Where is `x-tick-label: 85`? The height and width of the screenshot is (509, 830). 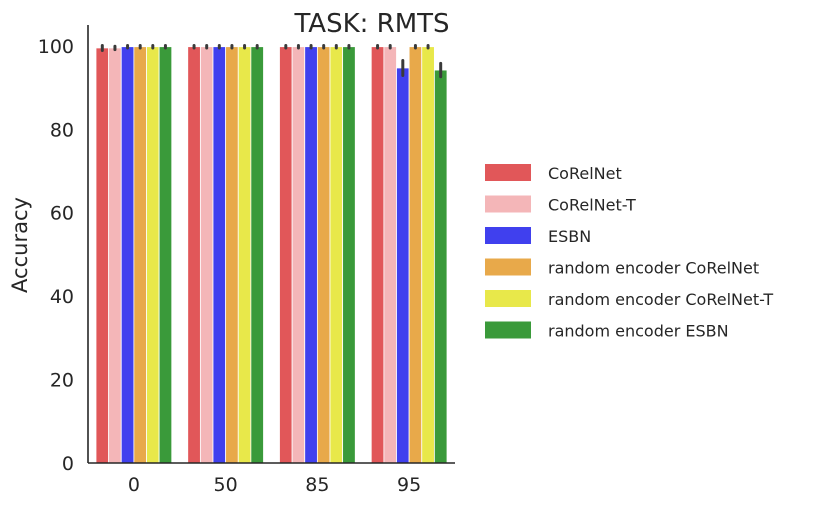
x-tick-label: 85 is located at coordinates (317, 485).